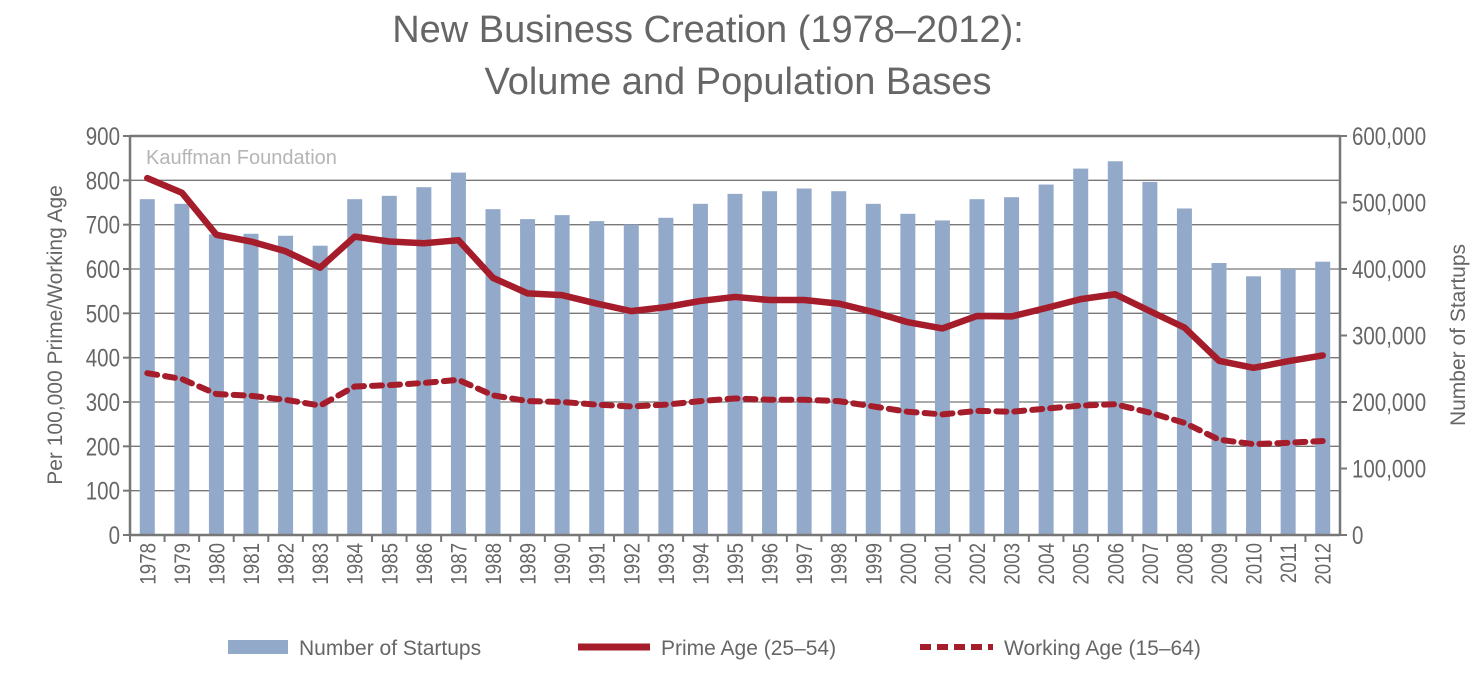 The width and height of the screenshot is (1484, 676). I want to click on x-tick-label: 1991, so click(598, 564).